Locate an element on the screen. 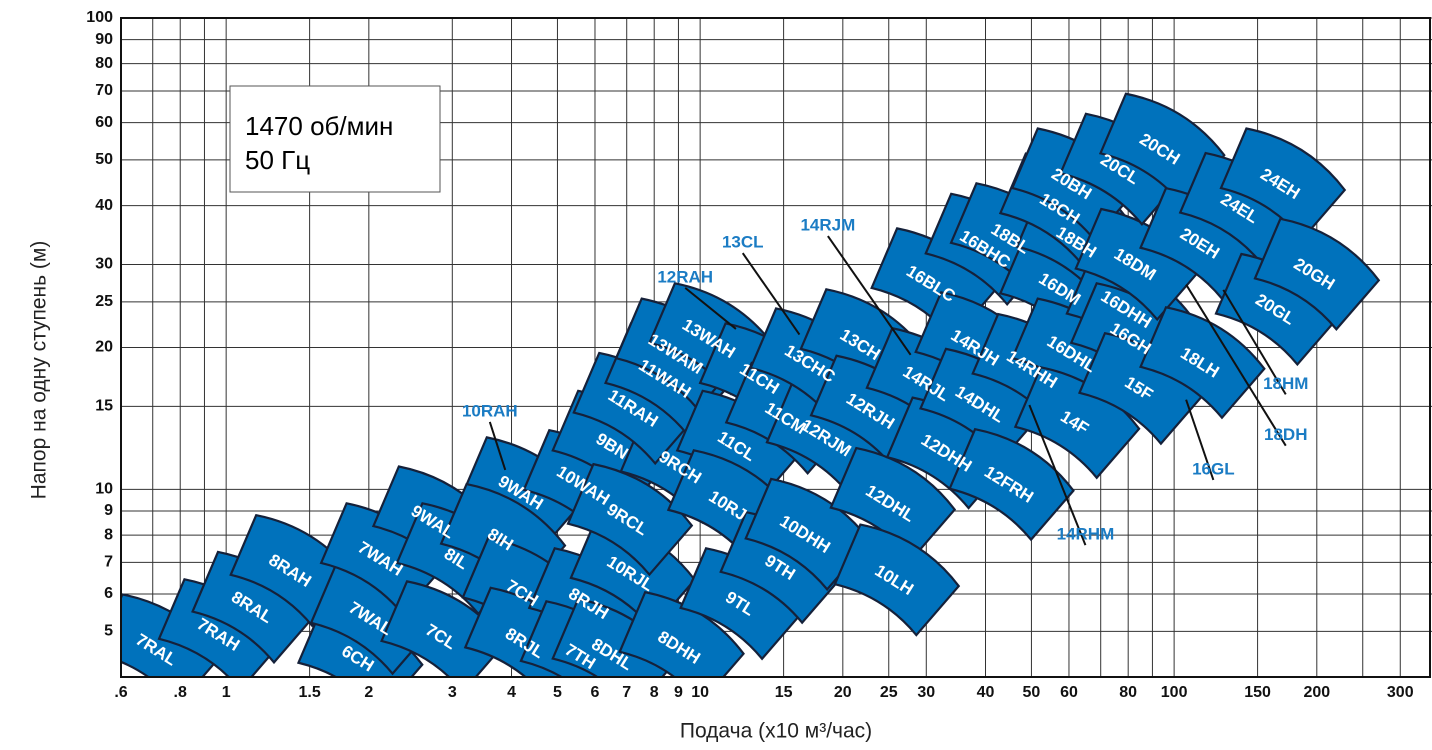 This screenshot has width=1432, height=750. y-tick-label: 50 is located at coordinates (104, 159).